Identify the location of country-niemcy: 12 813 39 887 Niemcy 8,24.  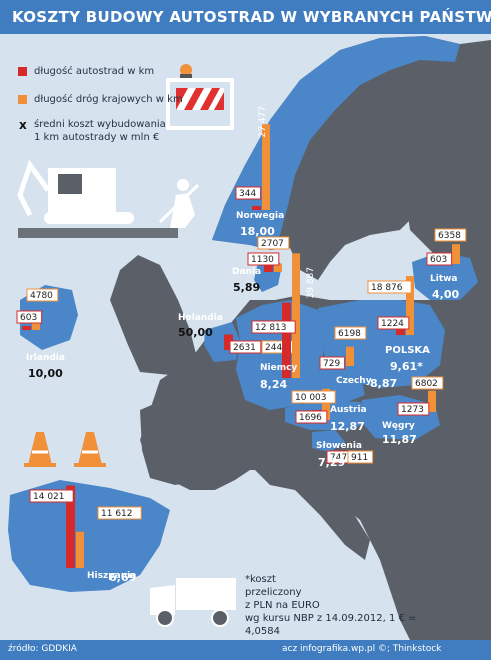
(283, 322).